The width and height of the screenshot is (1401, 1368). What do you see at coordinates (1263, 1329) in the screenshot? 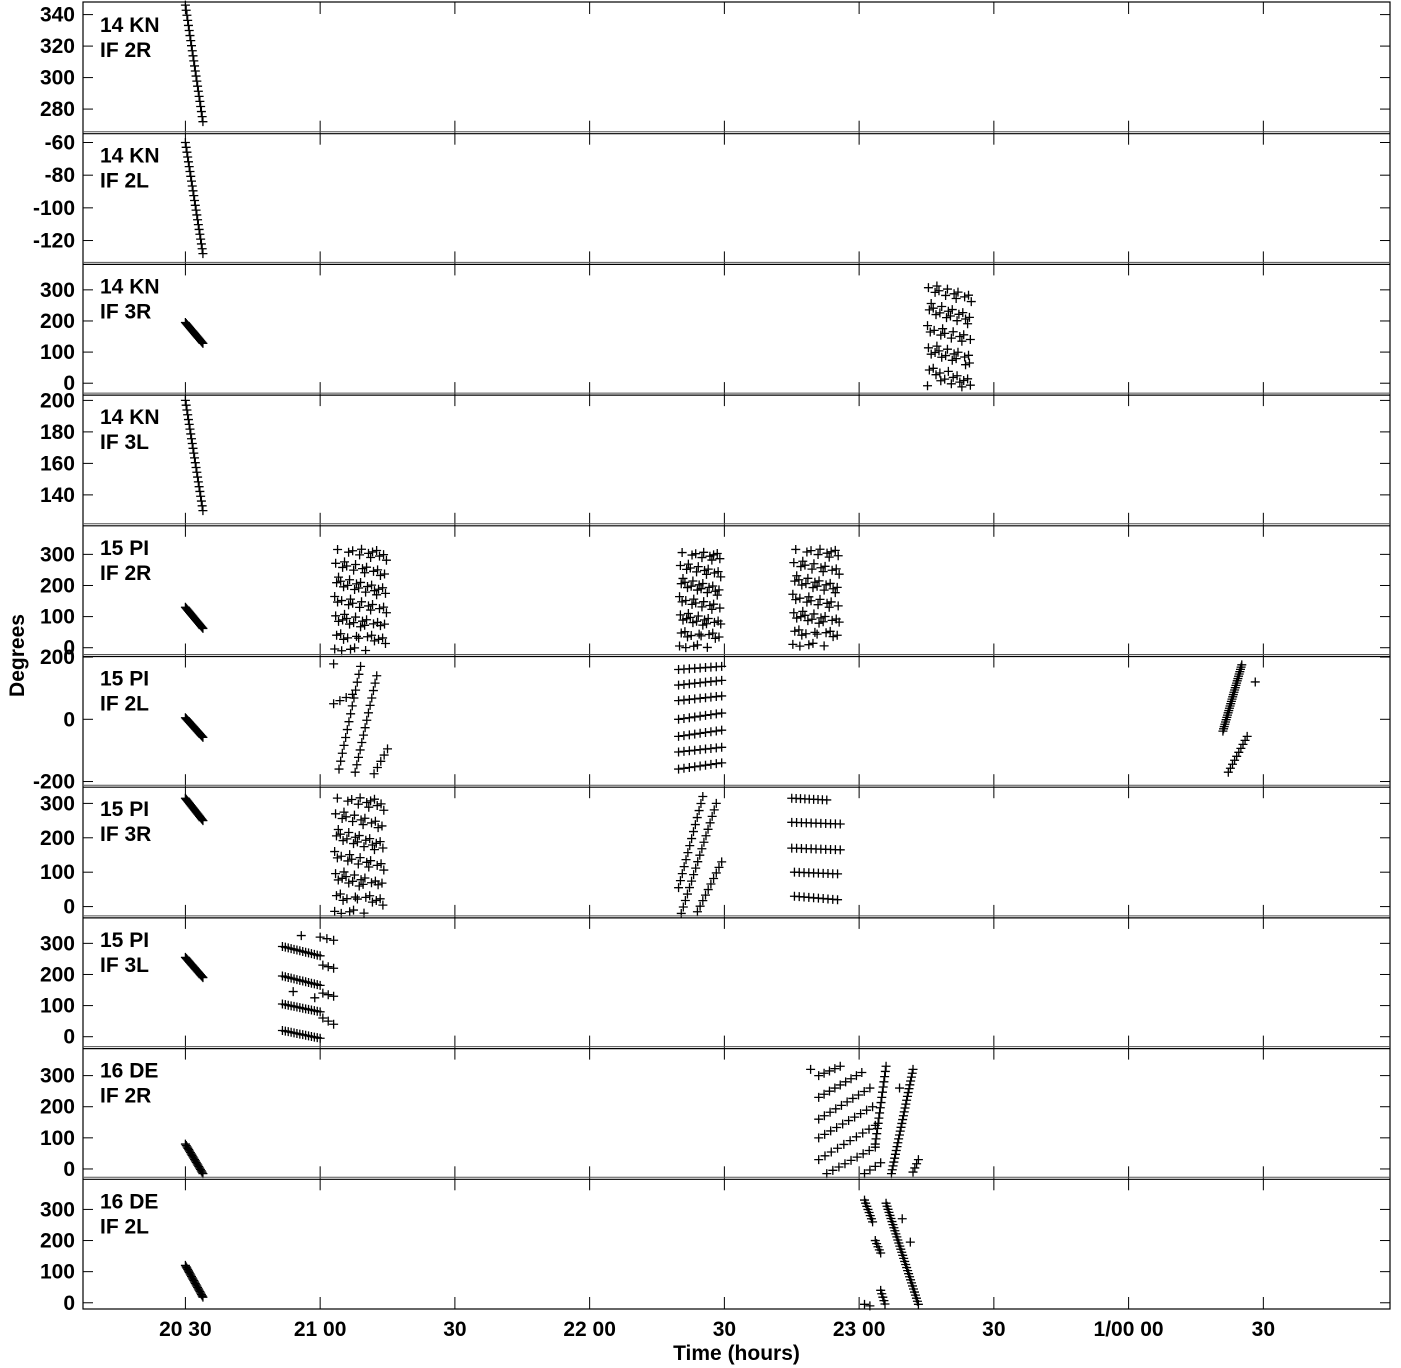
I see `x-tick-label: 30` at bounding box center [1263, 1329].